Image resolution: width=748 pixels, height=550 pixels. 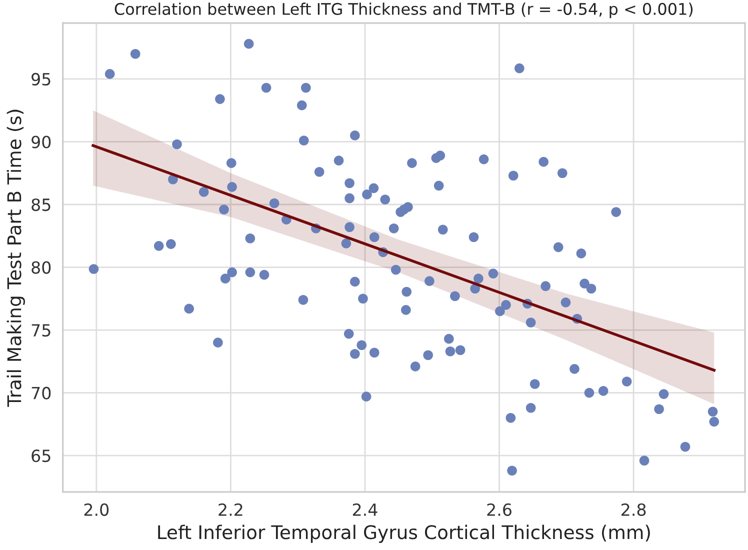 I want to click on chart-title: Correlation between Left ITG Thickness and TMT-B (r = -0.54, p < 0.001), so click(x=403, y=10).